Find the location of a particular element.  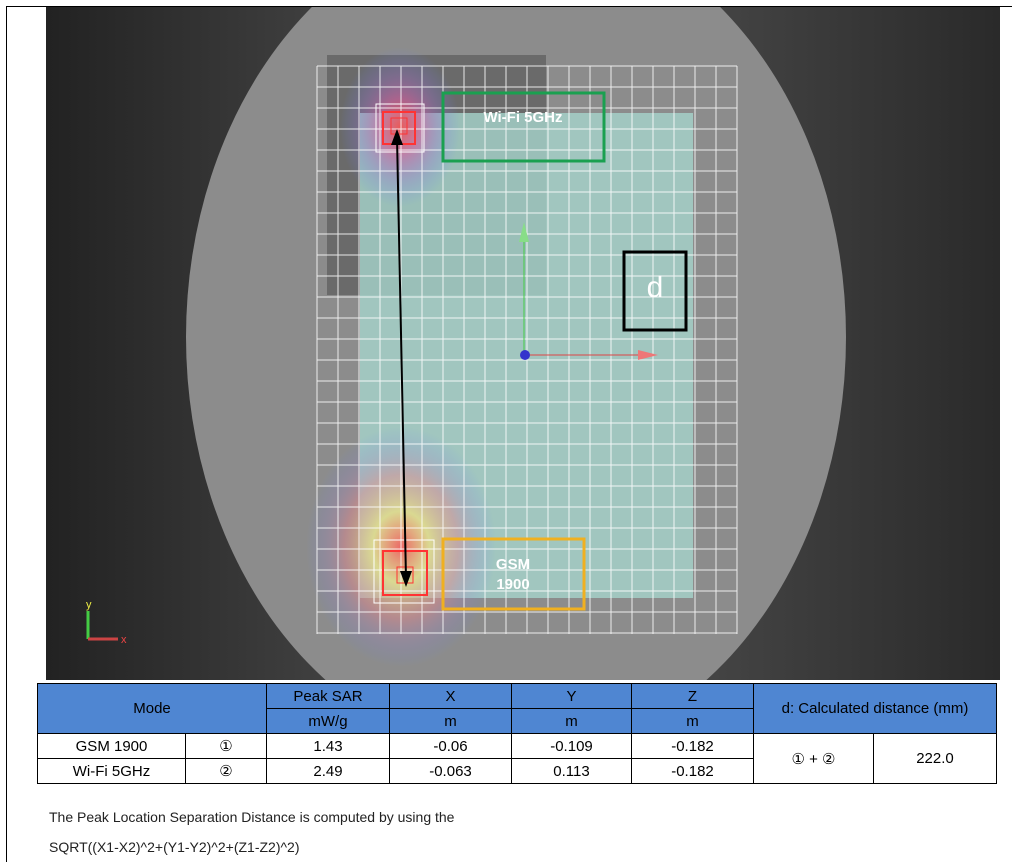

cell: 222.0 is located at coordinates (935, 758).